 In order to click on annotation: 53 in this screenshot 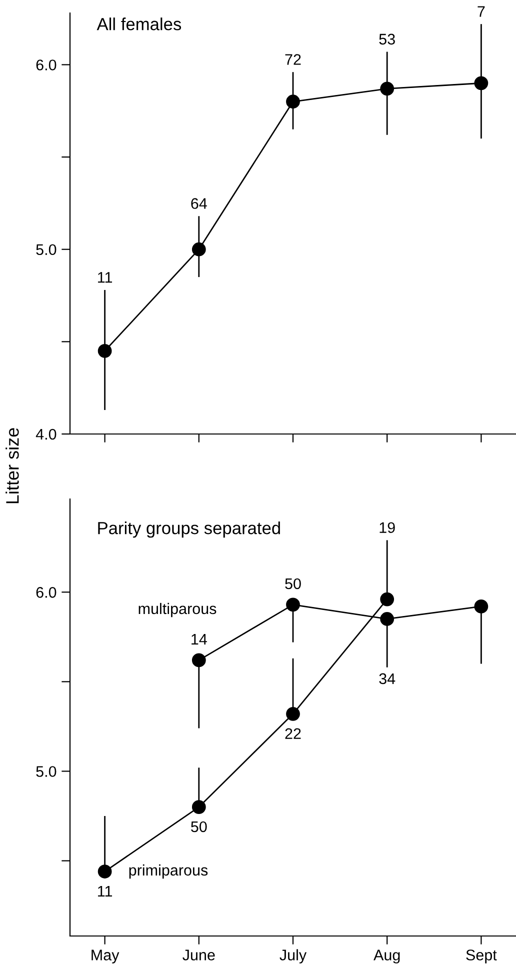, I will do `click(387, 39)`.